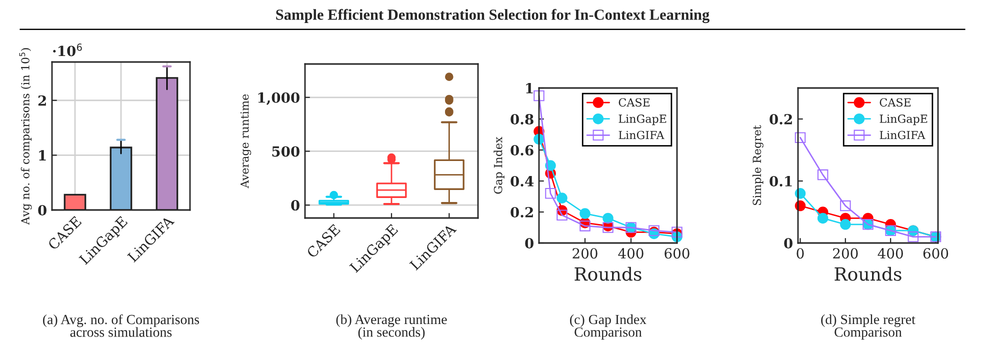 This screenshot has width=985, height=348. Describe the element at coordinates (121, 325) in the screenshot. I see `text: (a) Avg. no. of Comparisons across simulations` at that location.